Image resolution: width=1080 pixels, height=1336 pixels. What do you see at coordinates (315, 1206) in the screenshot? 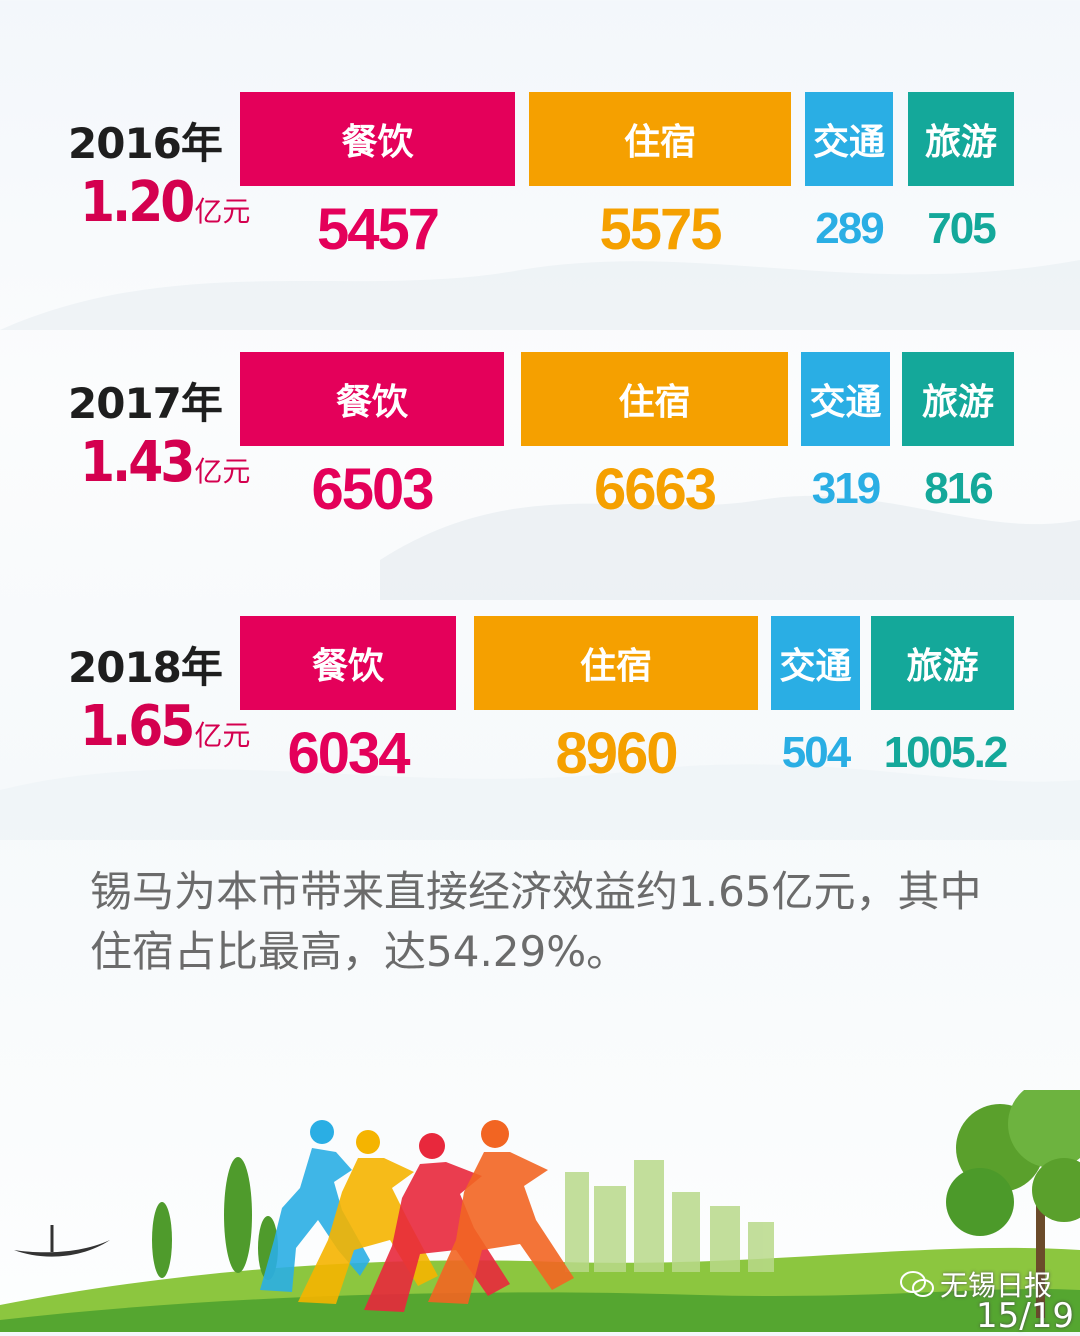
I see `runner-blue` at bounding box center [315, 1206].